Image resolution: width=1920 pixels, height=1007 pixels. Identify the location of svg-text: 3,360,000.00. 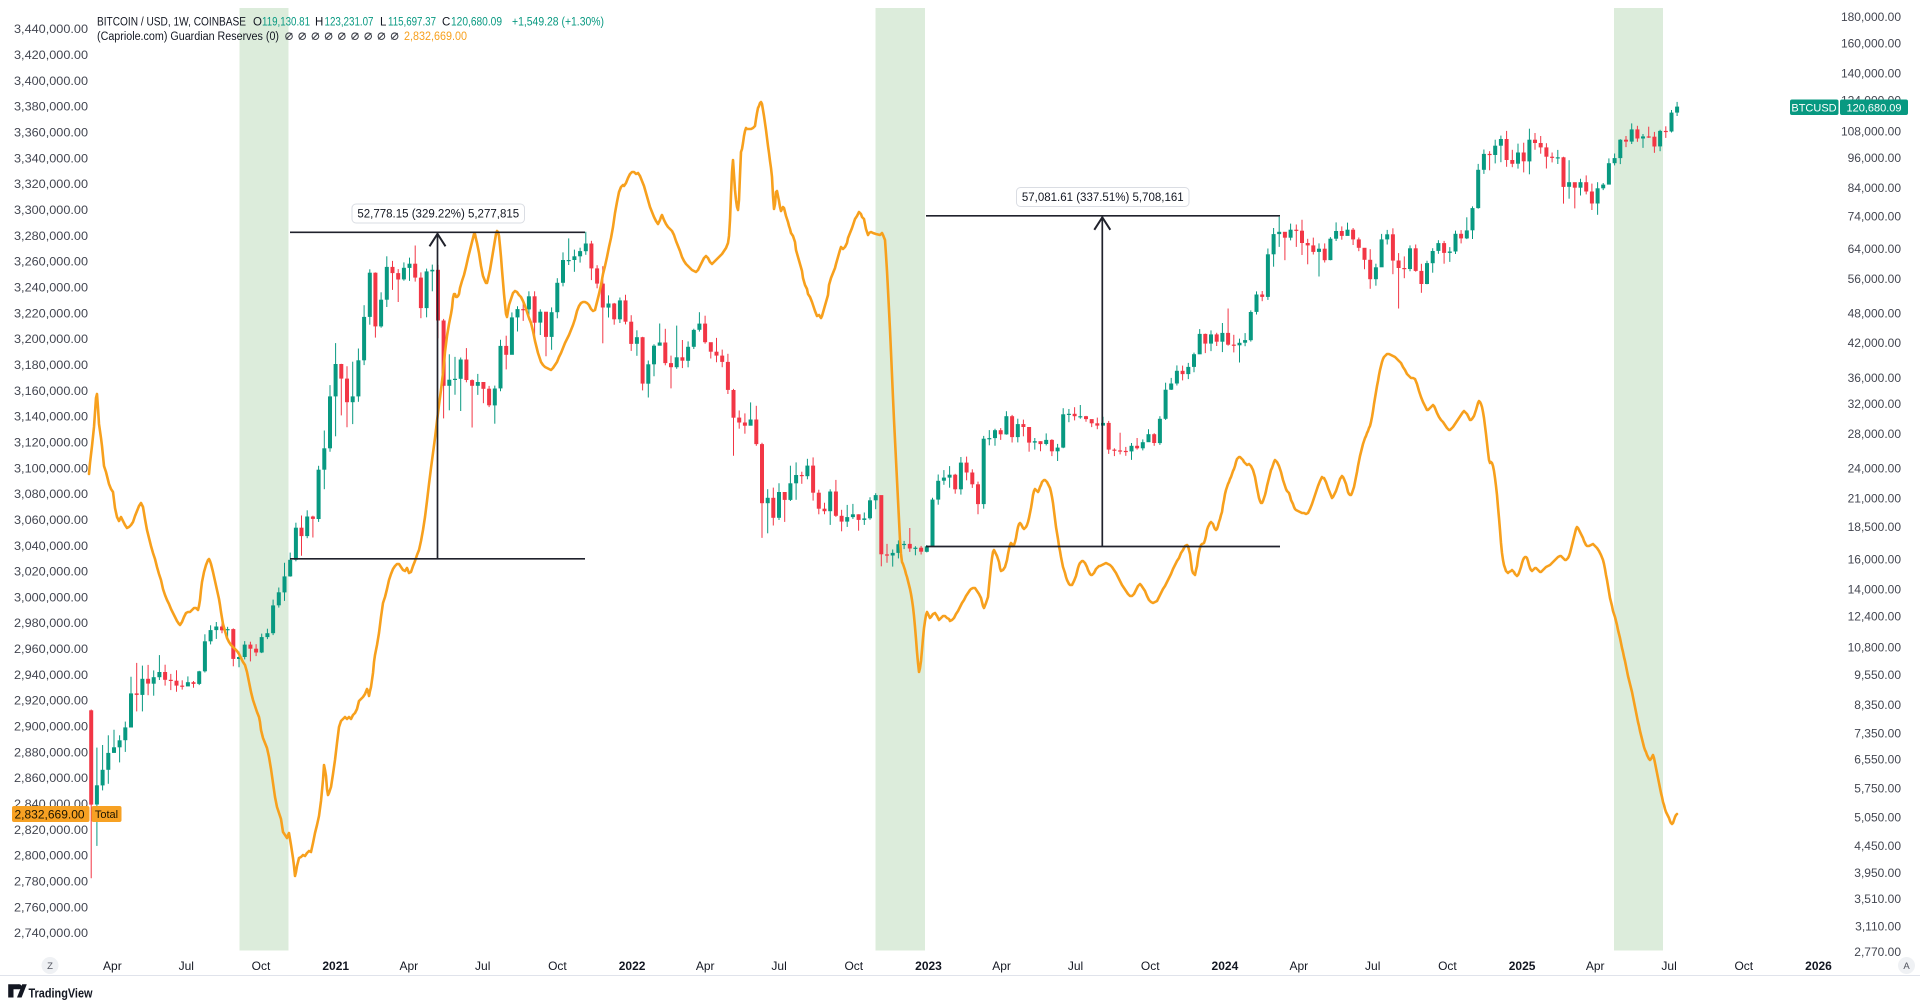
(51, 133).